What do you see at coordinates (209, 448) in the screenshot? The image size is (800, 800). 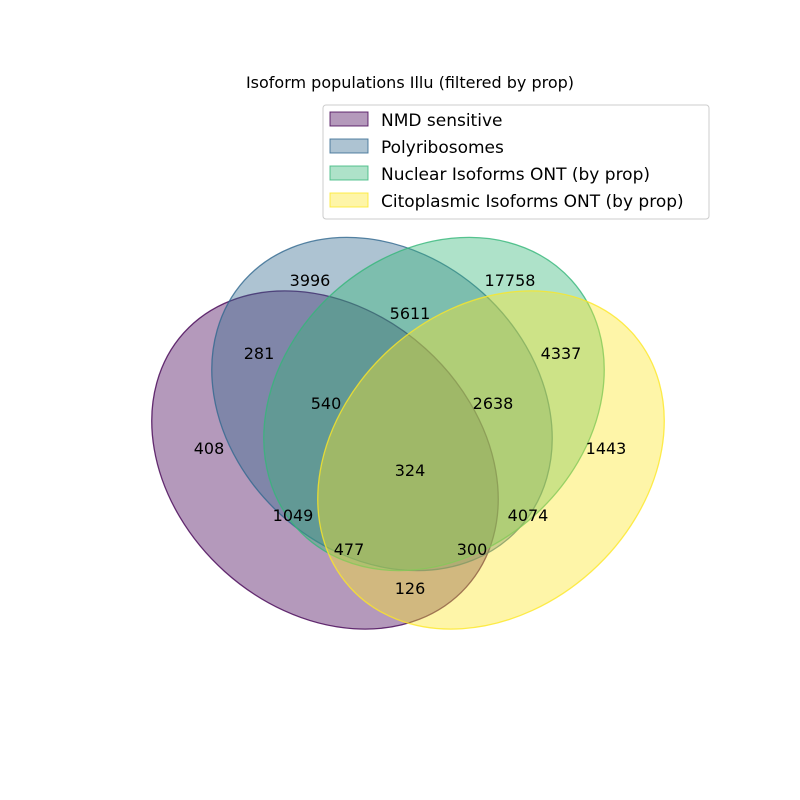 I see `region-nmd-only: 408` at bounding box center [209, 448].